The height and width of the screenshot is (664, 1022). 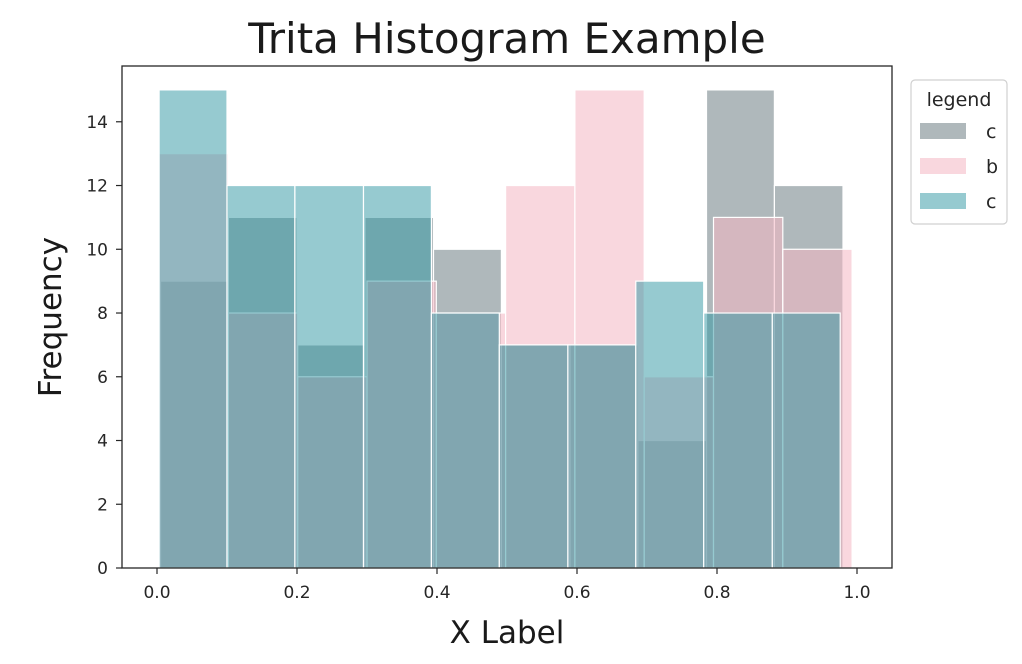 What do you see at coordinates (102, 505) in the screenshot?
I see `y-tick-label: 2` at bounding box center [102, 505].